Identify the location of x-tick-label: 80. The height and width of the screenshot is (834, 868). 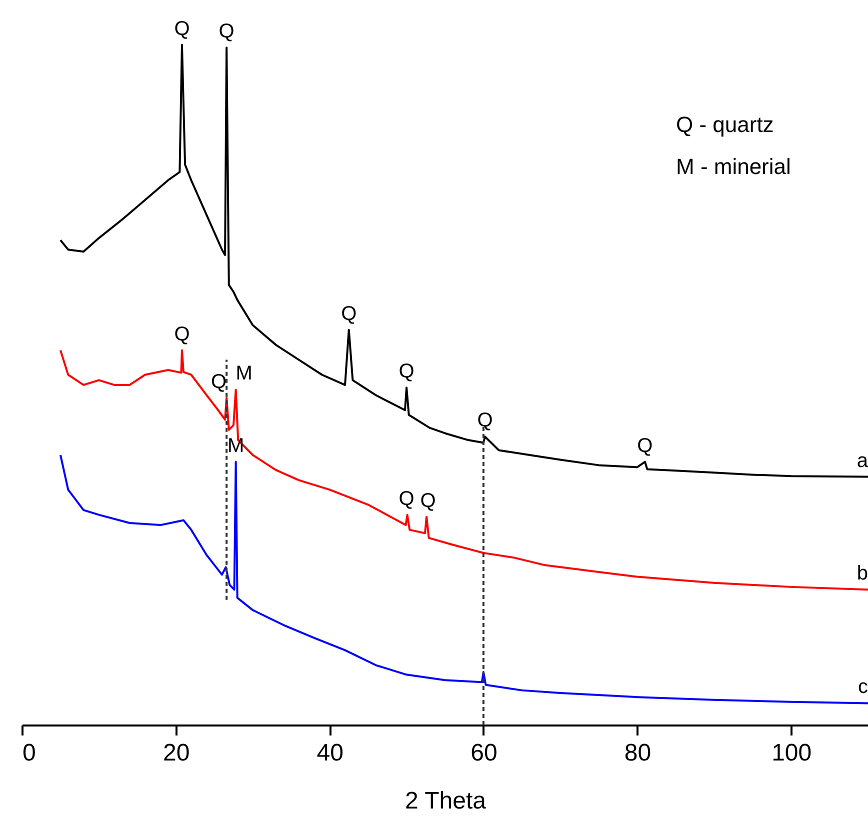
(638, 753).